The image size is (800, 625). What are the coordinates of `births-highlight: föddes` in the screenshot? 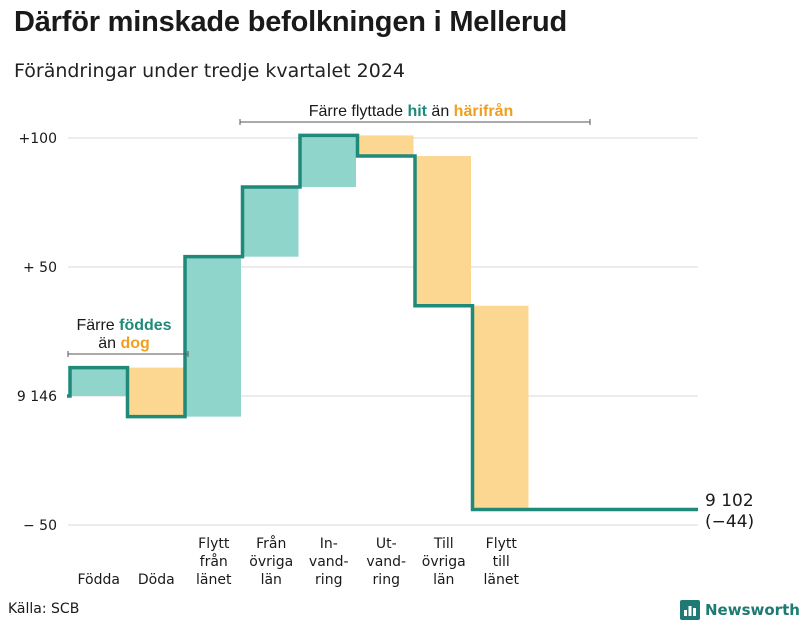 It's located at (145, 325).